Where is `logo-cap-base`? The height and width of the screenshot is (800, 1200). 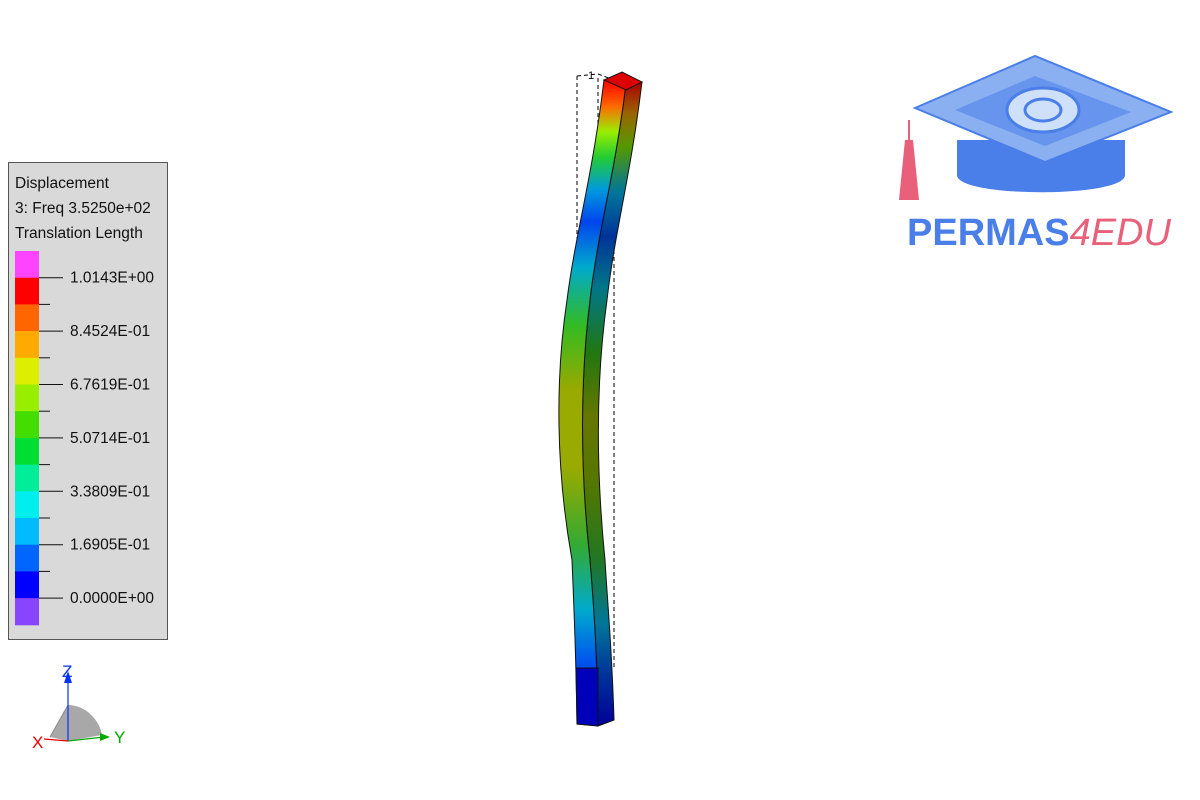
logo-cap-base is located at coordinates (1041, 166).